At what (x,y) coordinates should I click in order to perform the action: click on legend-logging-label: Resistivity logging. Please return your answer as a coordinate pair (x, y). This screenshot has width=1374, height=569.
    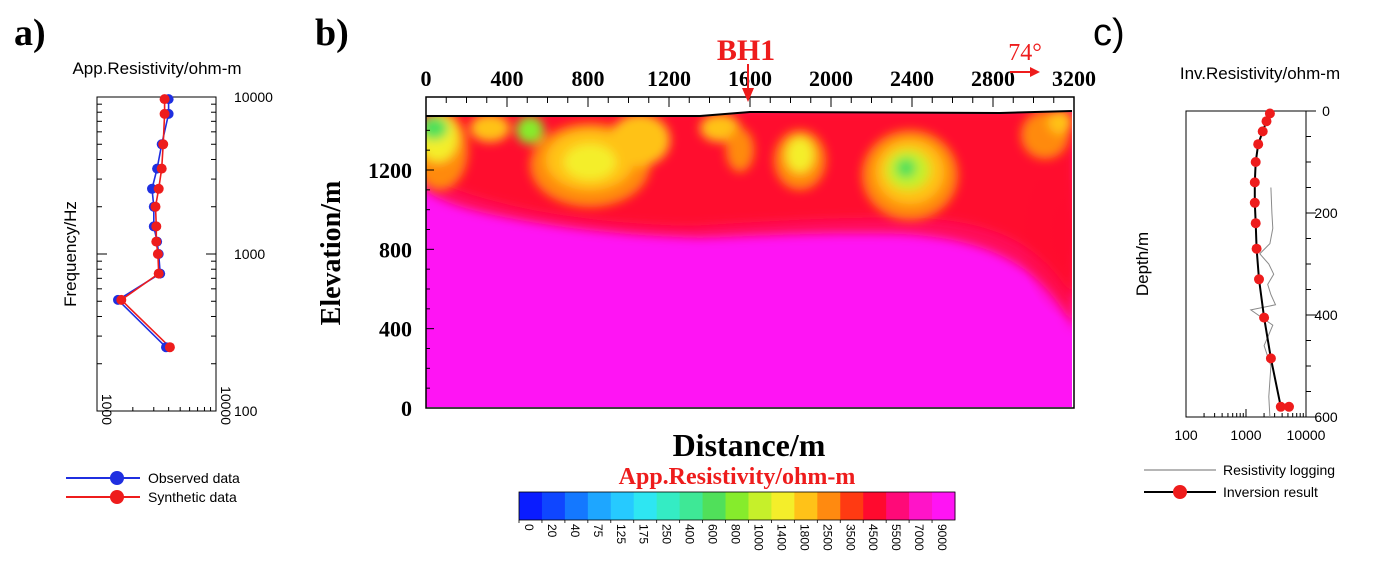
    Looking at the image, I should click on (1279, 470).